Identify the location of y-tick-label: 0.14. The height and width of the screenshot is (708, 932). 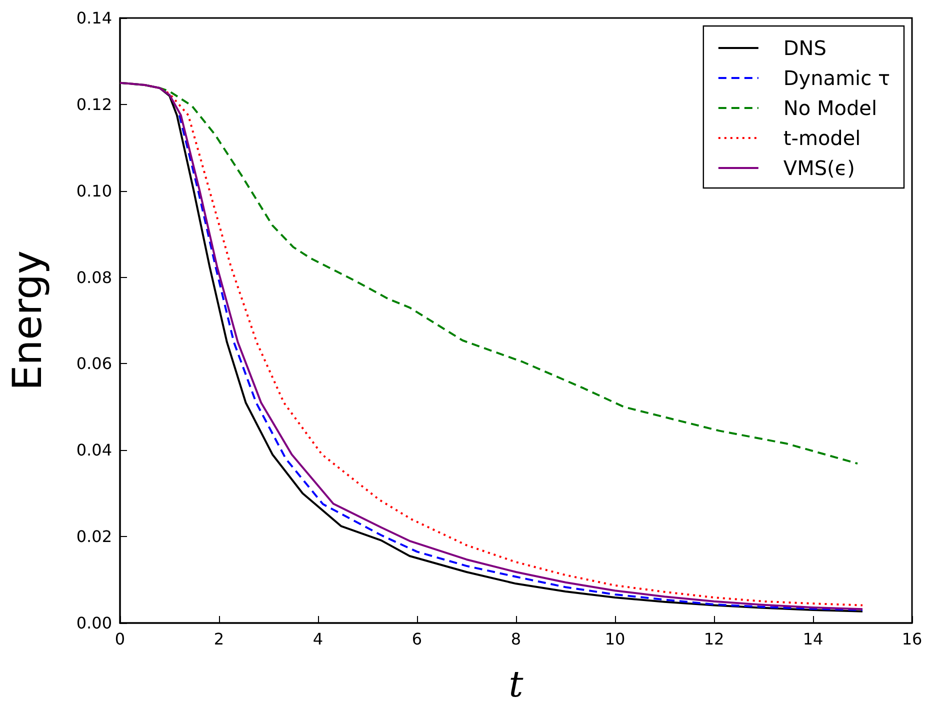
(94, 18).